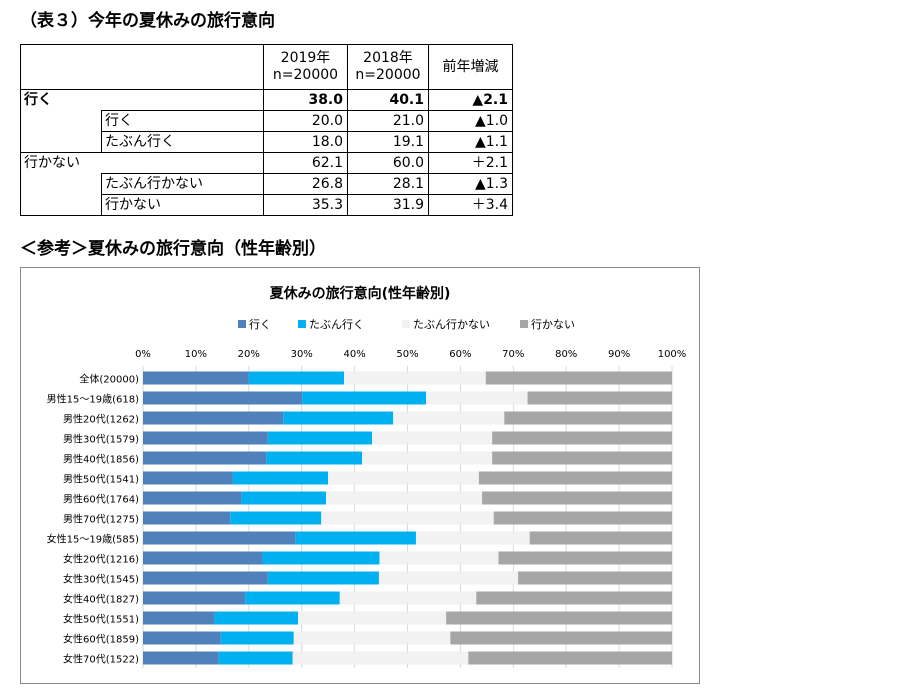 The height and width of the screenshot is (692, 898). What do you see at coordinates (173, 249) in the screenshot?
I see `chart-section-heading: ＜参考＞夏休みの旅行意向（性年齢別）` at bounding box center [173, 249].